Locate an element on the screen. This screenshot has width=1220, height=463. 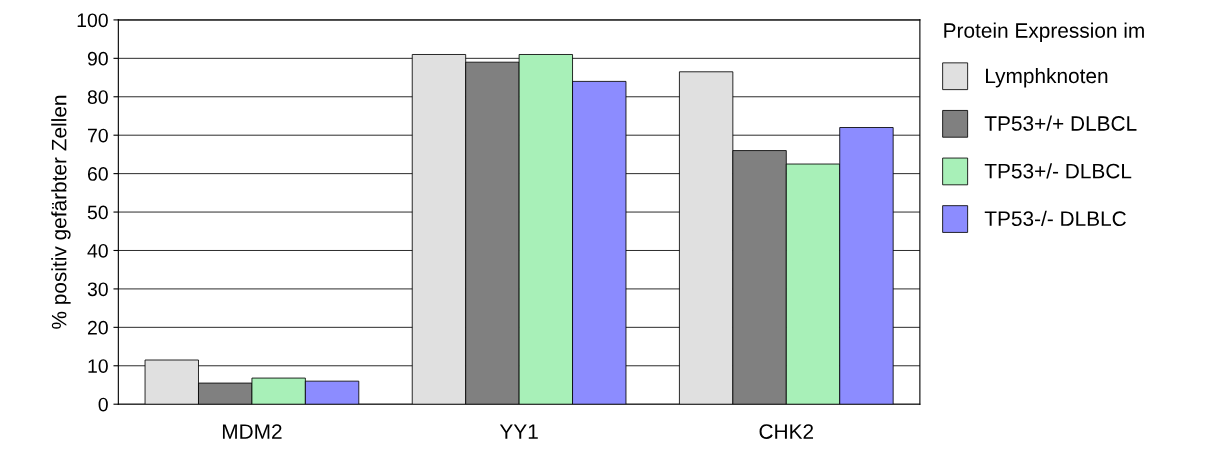
y-tick-label: 30 is located at coordinates (97, 289).